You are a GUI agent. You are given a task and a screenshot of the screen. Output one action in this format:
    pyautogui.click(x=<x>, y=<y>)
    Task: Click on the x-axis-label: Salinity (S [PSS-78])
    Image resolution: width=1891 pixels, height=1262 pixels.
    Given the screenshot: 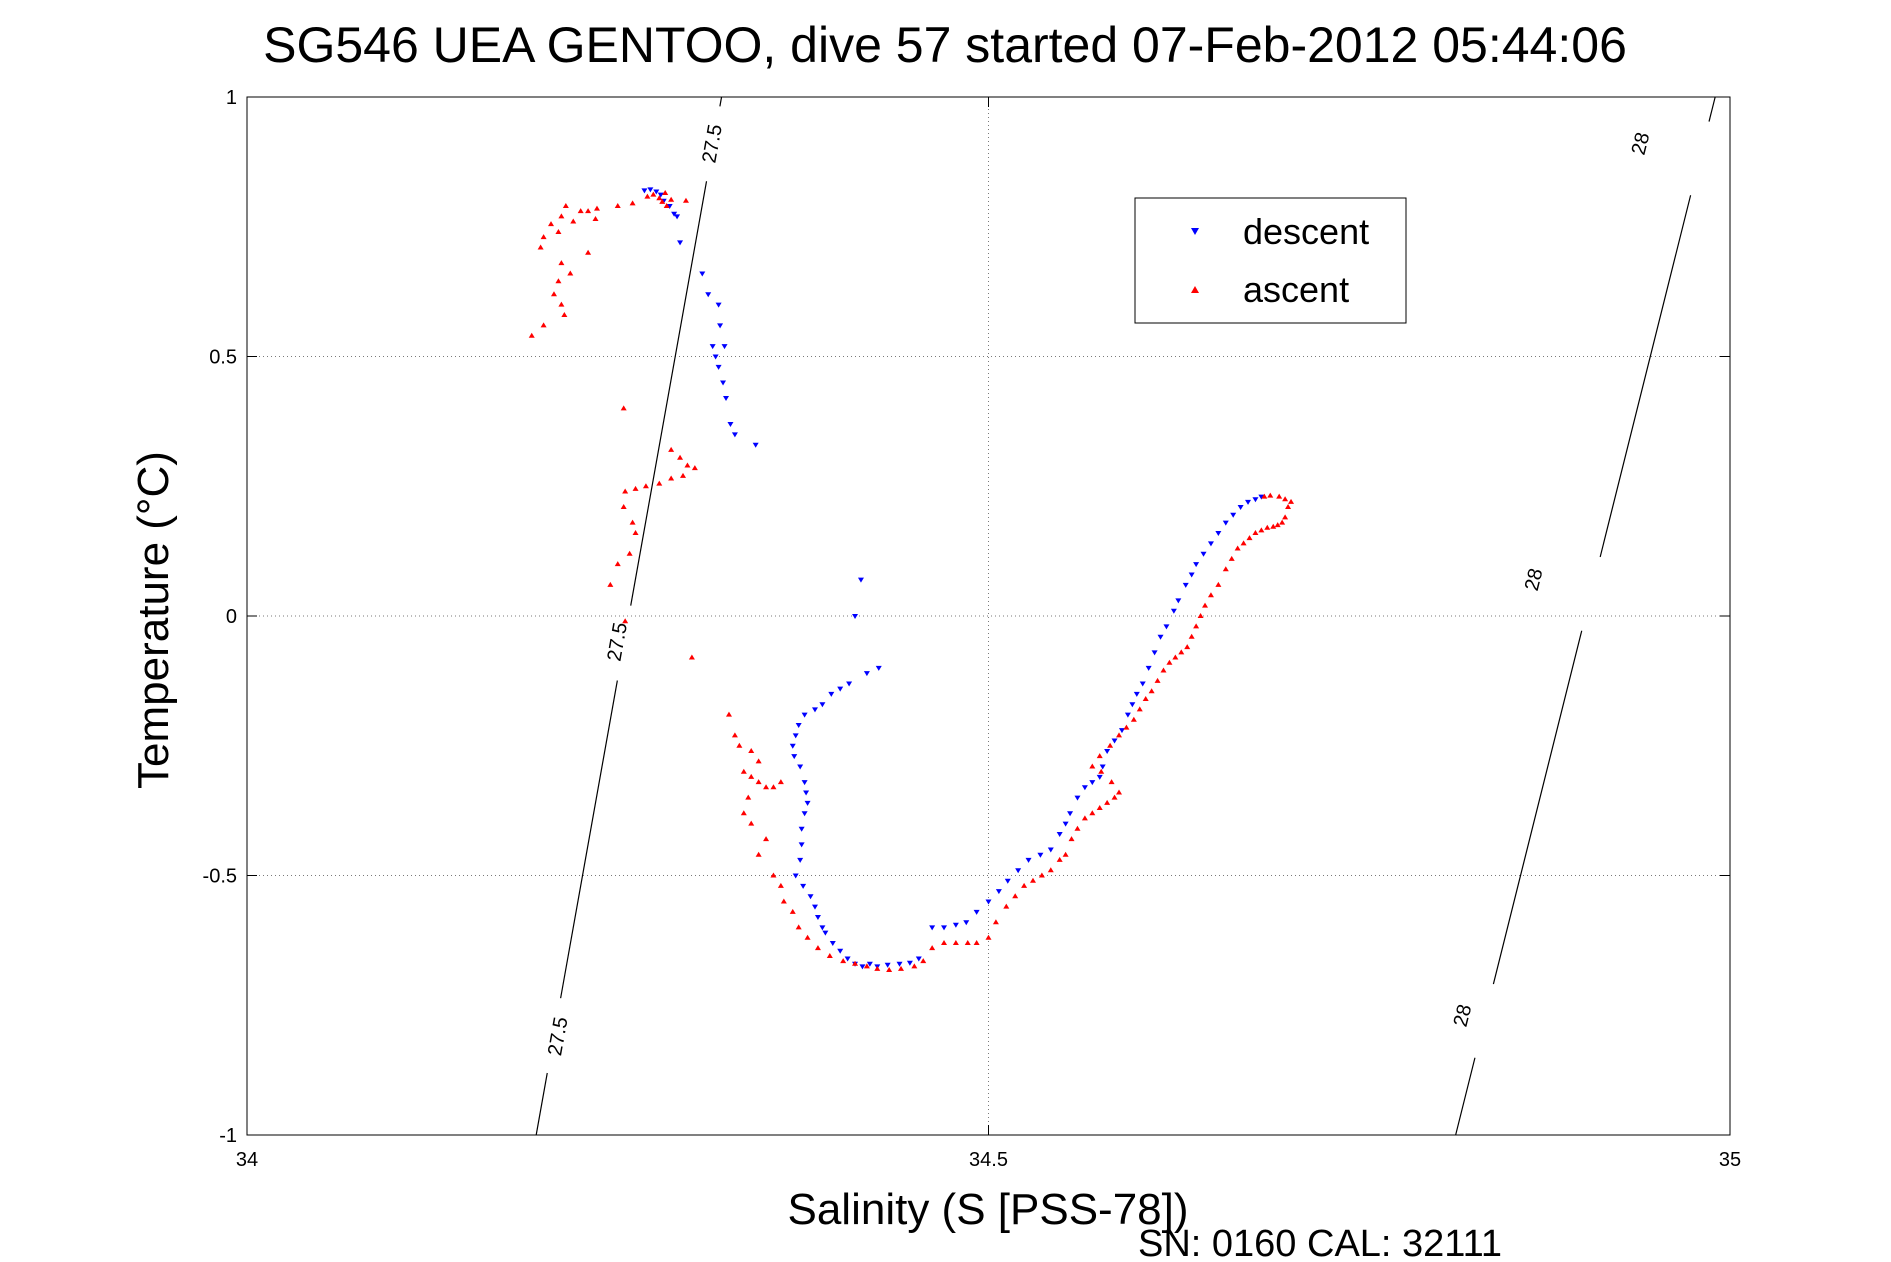 What is the action you would take?
    pyautogui.click(x=987, y=1209)
    